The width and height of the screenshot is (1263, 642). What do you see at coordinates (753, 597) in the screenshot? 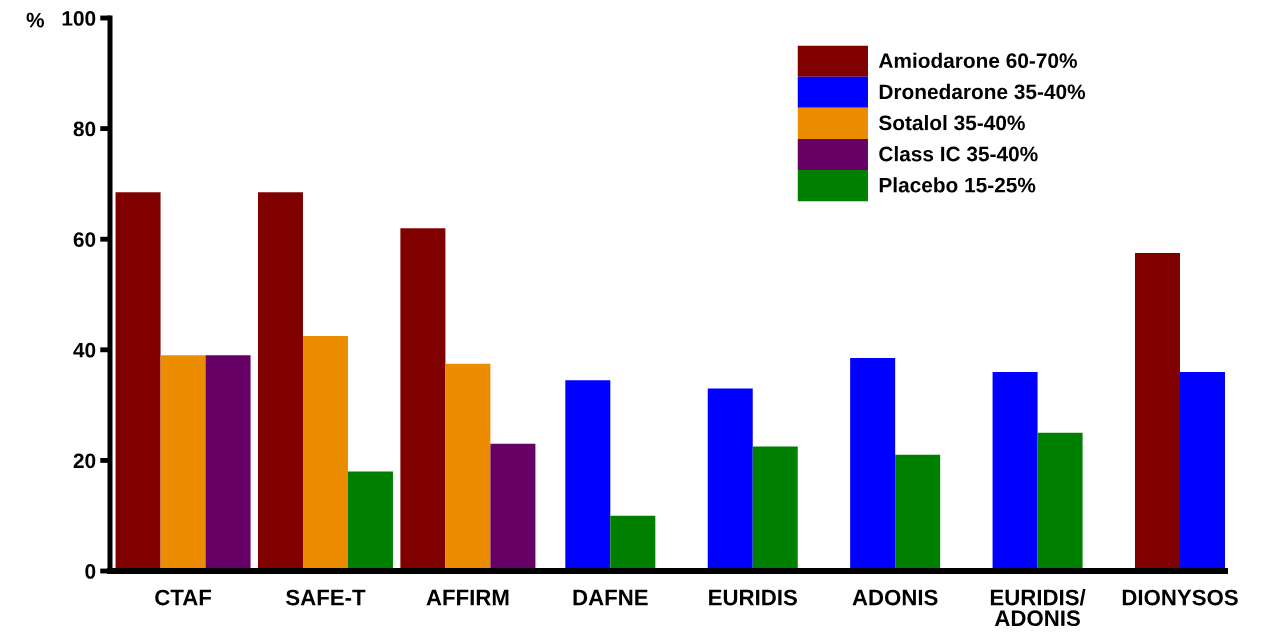
I see `x-tick-label: EURIDIS` at bounding box center [753, 597].